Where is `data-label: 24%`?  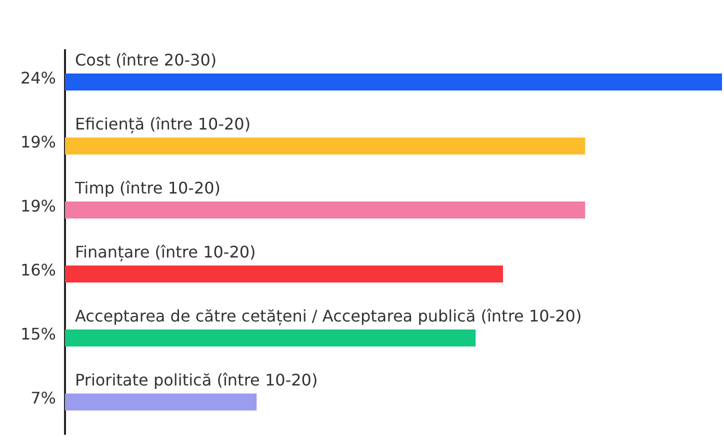
data-label: 24% is located at coordinates (38, 78).